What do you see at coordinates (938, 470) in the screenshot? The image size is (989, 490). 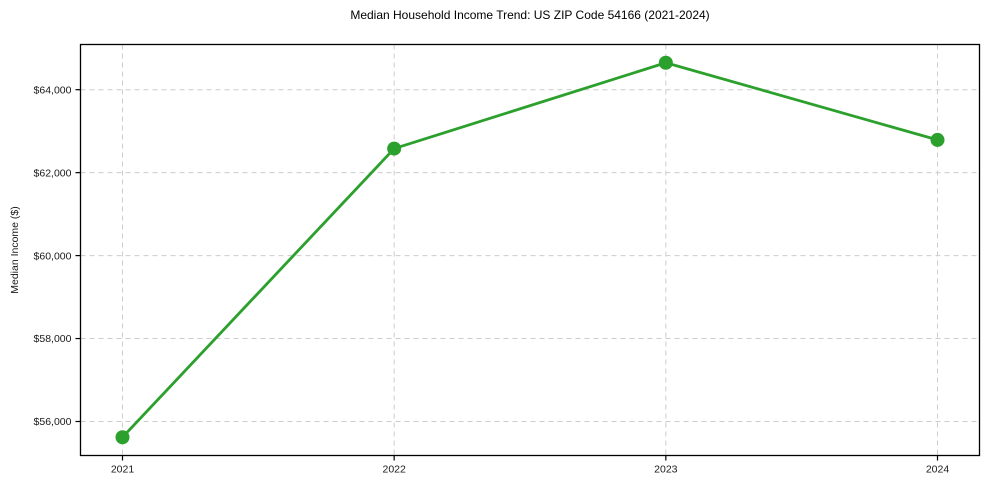 I see `x-tick-label: 2024` at bounding box center [938, 470].